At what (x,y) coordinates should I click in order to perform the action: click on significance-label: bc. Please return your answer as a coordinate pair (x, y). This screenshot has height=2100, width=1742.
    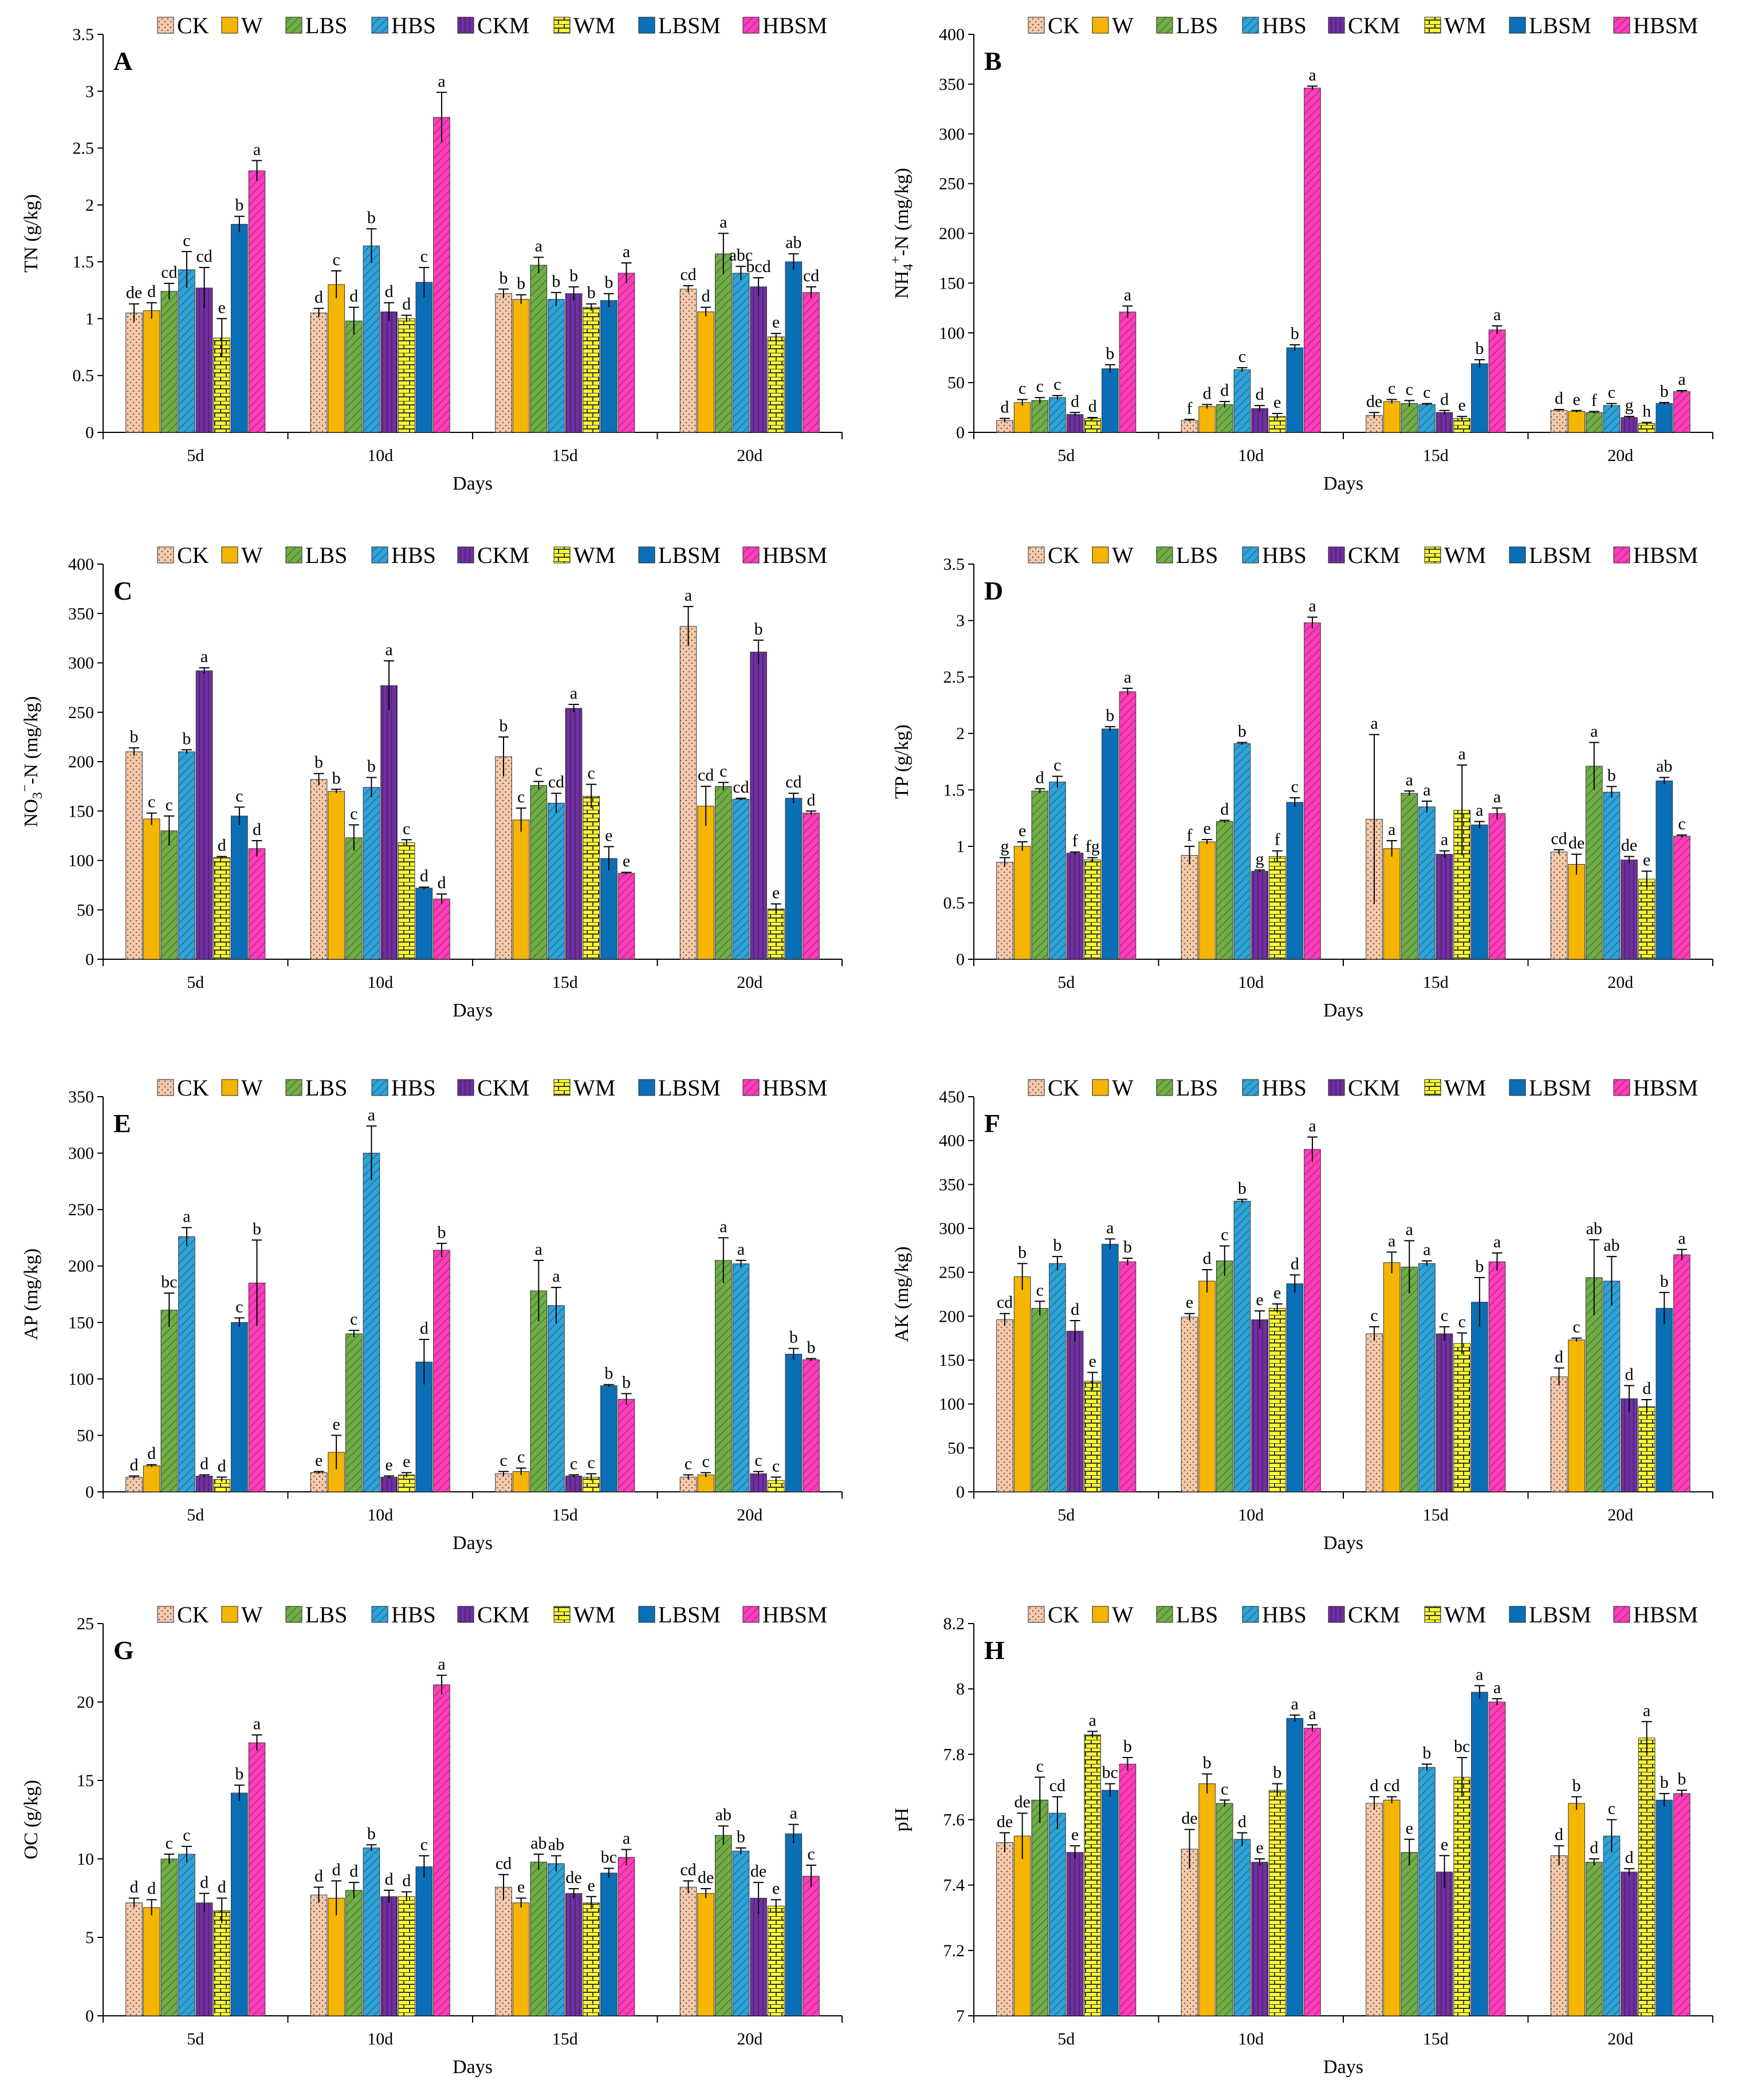
    Looking at the image, I should click on (1462, 1746).